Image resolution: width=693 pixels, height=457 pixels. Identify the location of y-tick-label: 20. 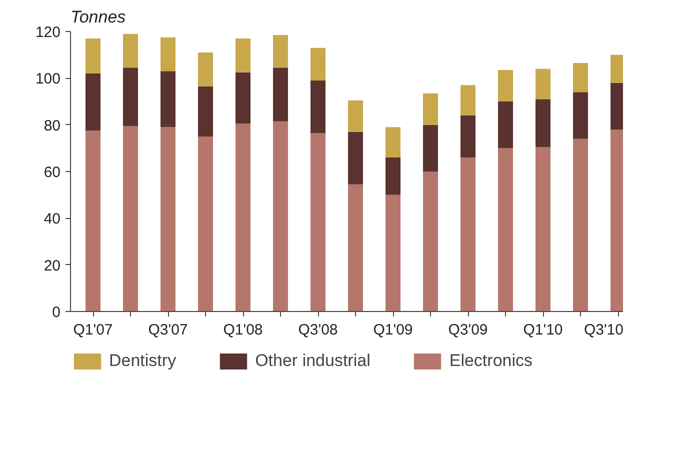
(52, 265).